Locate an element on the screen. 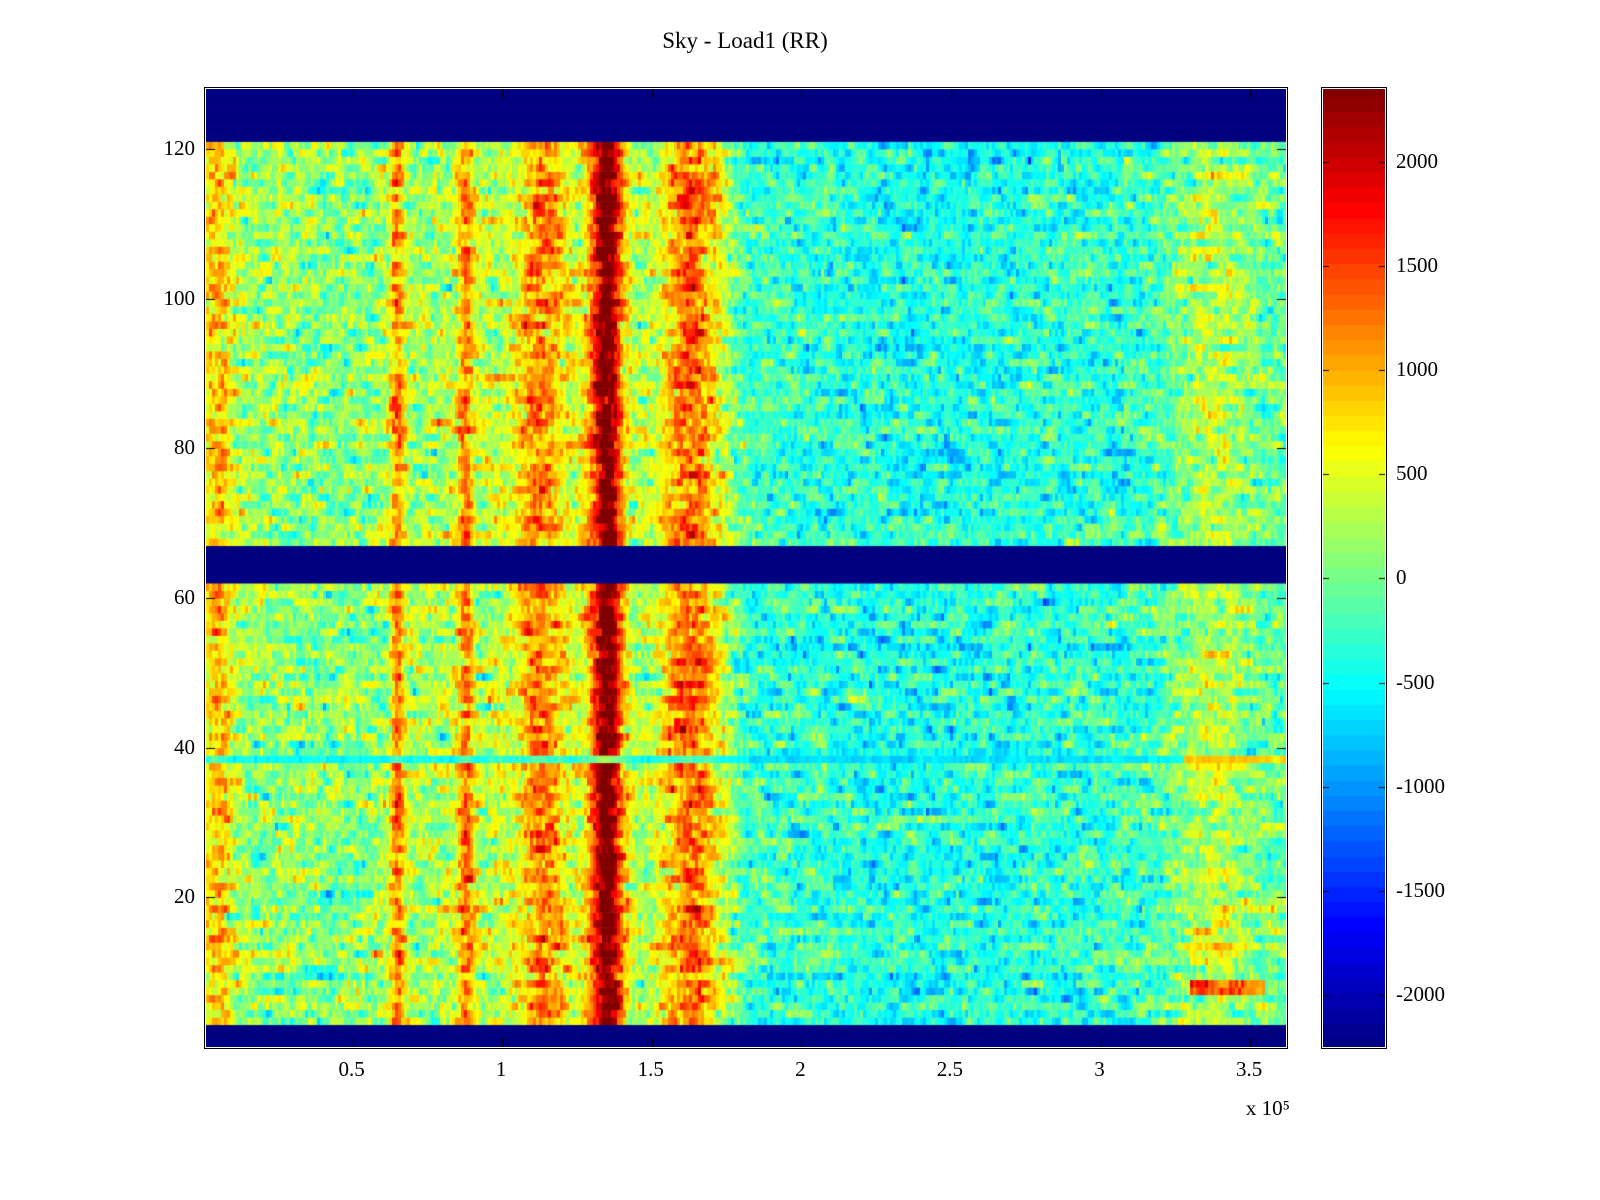 This screenshot has height=1200, width=1600. x-tick-label: 1 is located at coordinates (501, 1069).